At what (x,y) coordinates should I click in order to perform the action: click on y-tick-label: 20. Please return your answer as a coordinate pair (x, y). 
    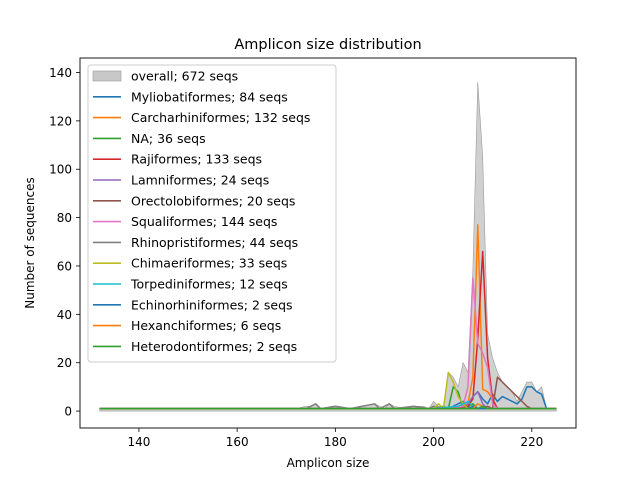
    Looking at the image, I should click on (64, 363).